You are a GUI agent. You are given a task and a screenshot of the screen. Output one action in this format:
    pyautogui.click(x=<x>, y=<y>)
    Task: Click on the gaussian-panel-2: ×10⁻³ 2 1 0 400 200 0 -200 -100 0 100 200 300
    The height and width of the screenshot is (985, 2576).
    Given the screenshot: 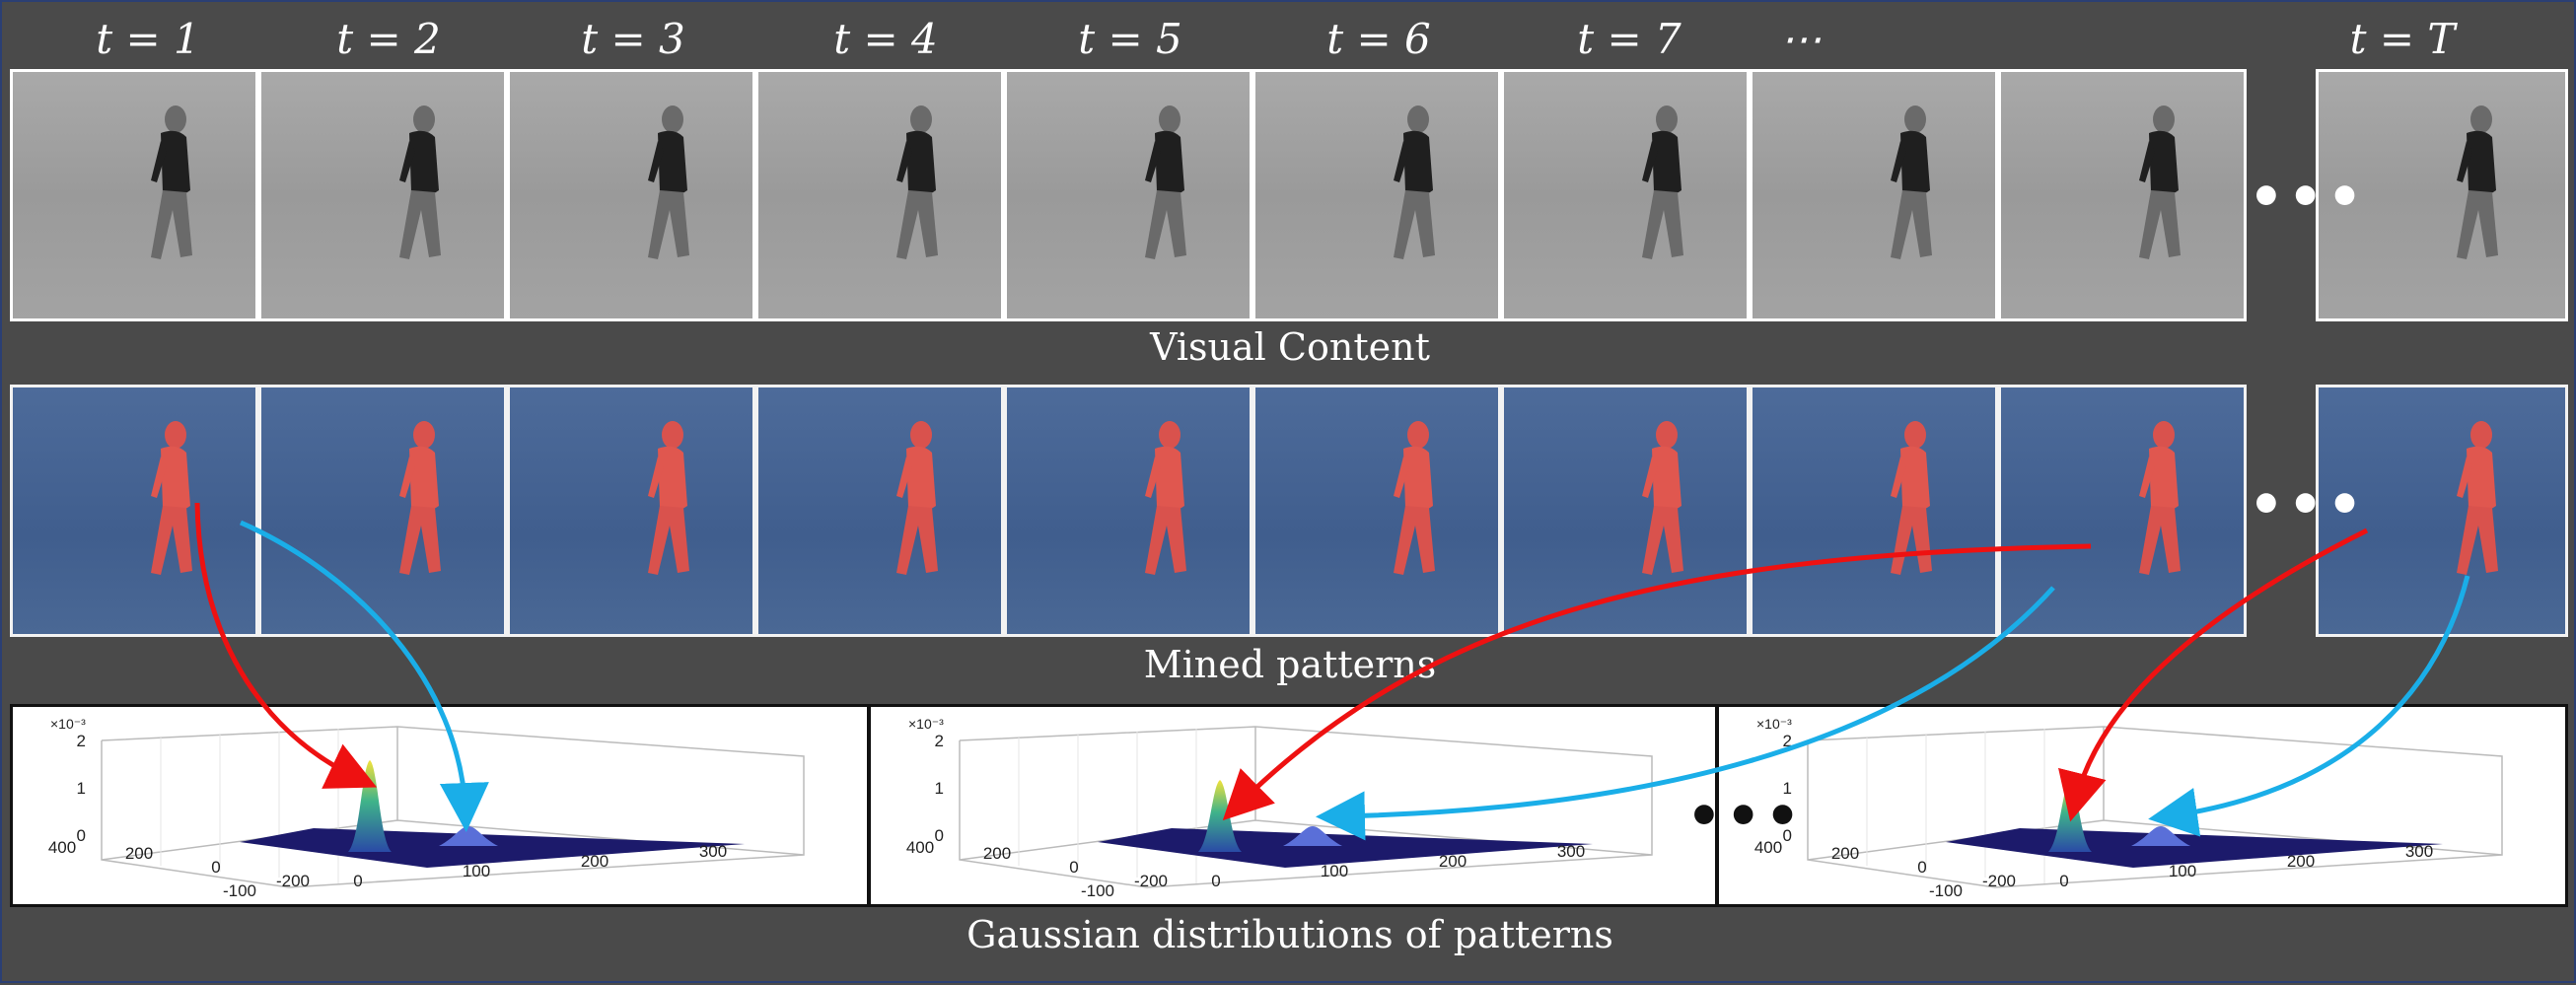 What is the action you would take?
    pyautogui.click(x=1293, y=806)
    